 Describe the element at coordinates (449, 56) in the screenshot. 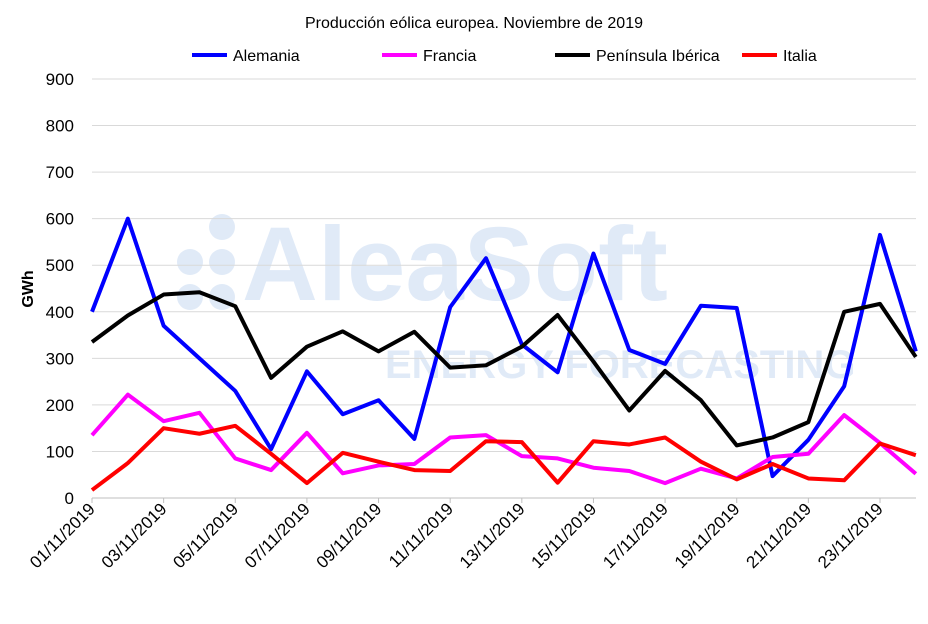

I see `legend-label: Francia` at that location.